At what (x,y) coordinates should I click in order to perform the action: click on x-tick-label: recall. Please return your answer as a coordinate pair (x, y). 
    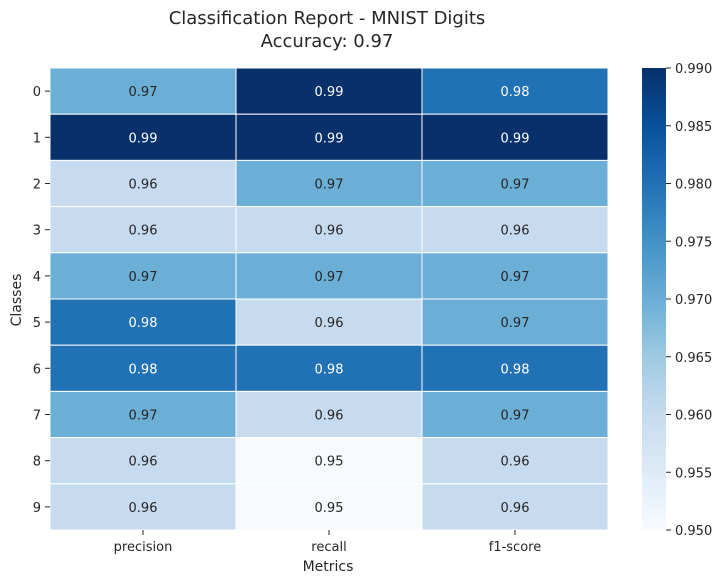
    Looking at the image, I should click on (328, 547).